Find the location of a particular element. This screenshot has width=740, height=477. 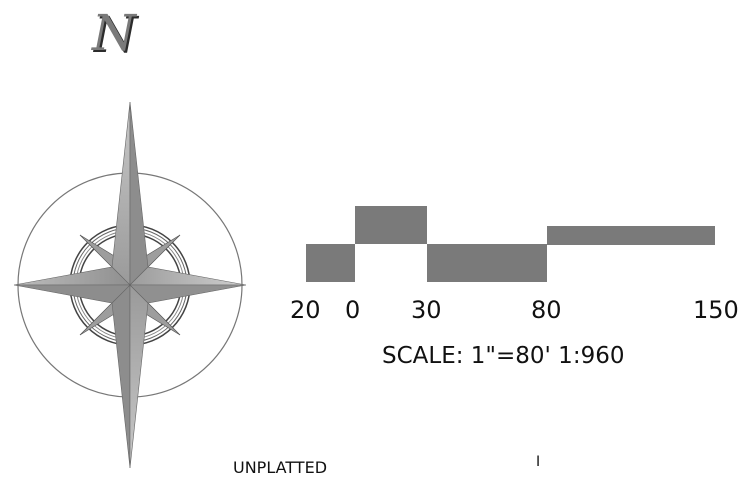

north-label: N is located at coordinates (114, 33).